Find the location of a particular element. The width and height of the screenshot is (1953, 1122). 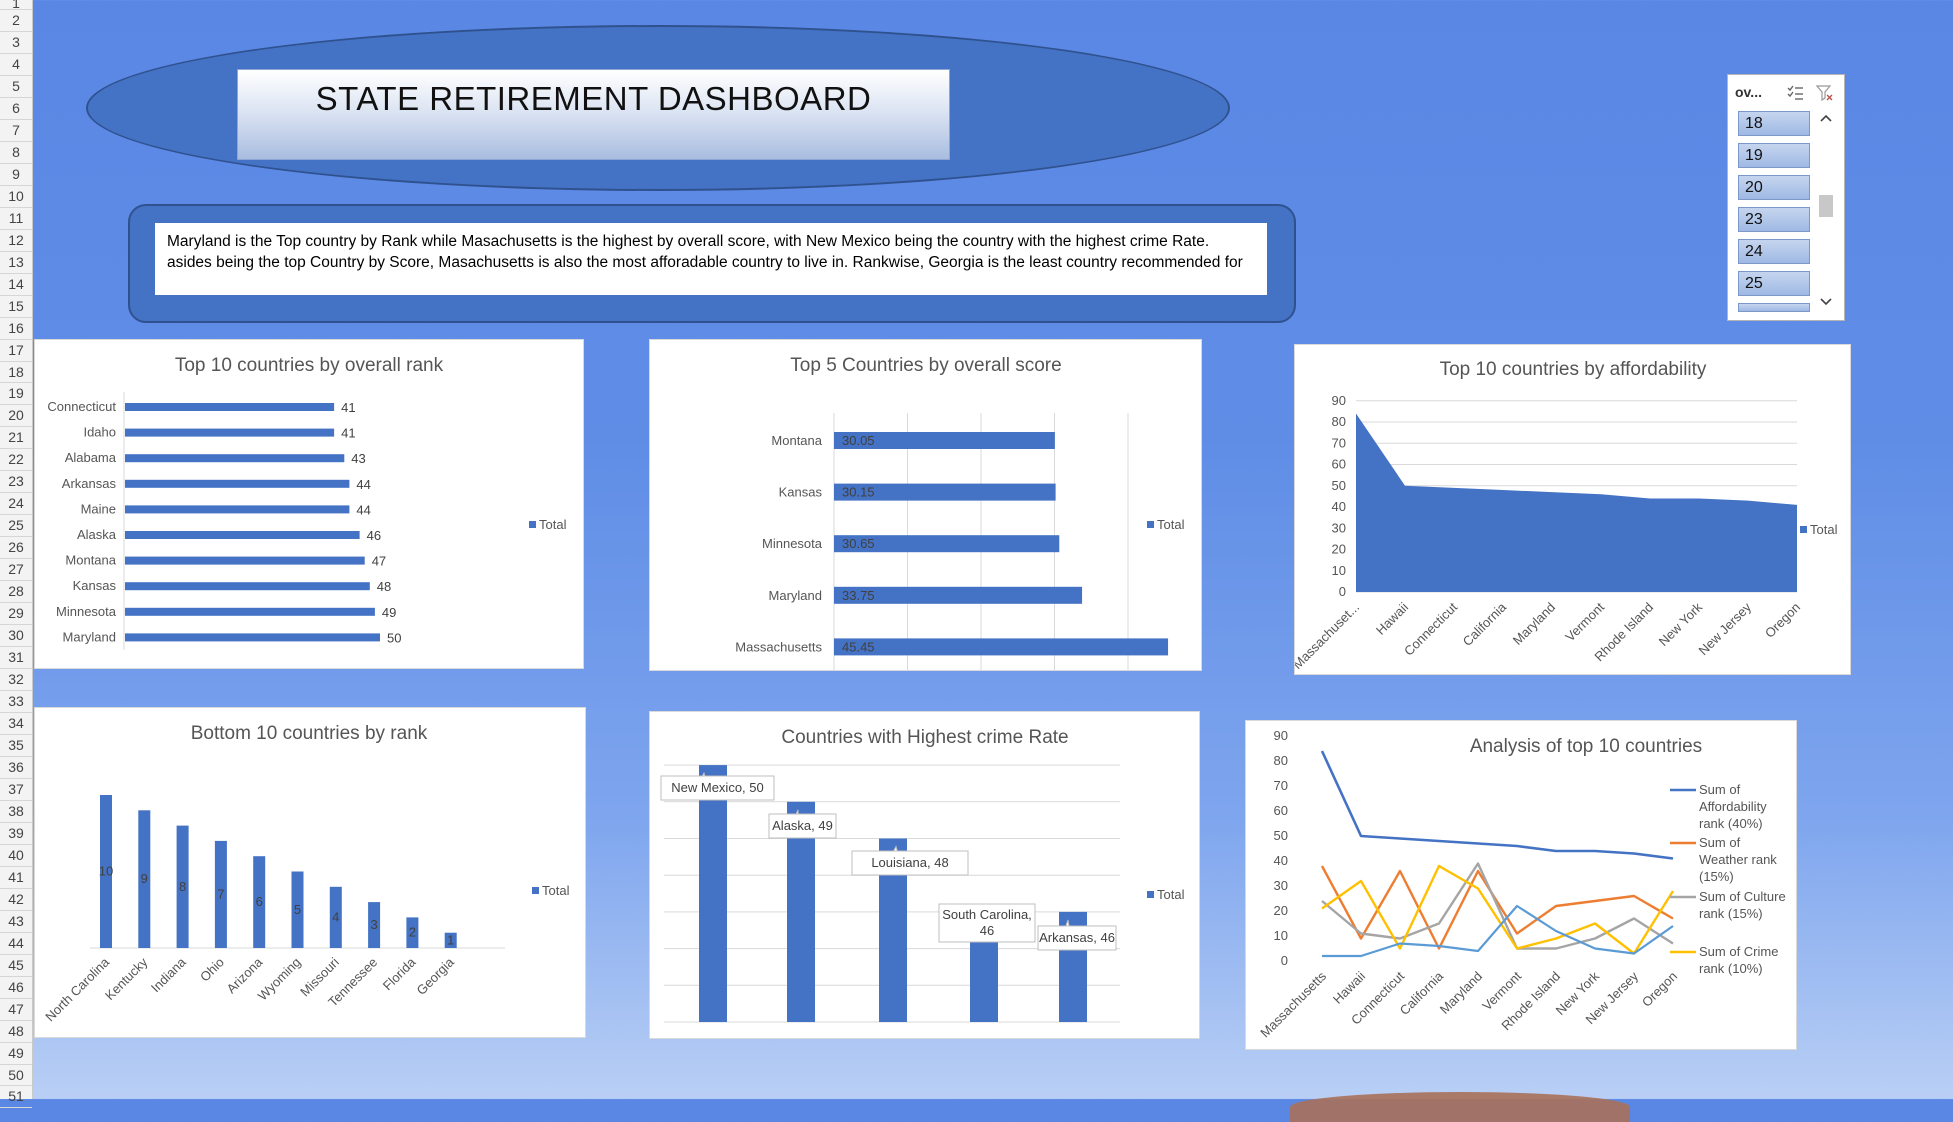

row-number: 27 is located at coordinates (16, 570).